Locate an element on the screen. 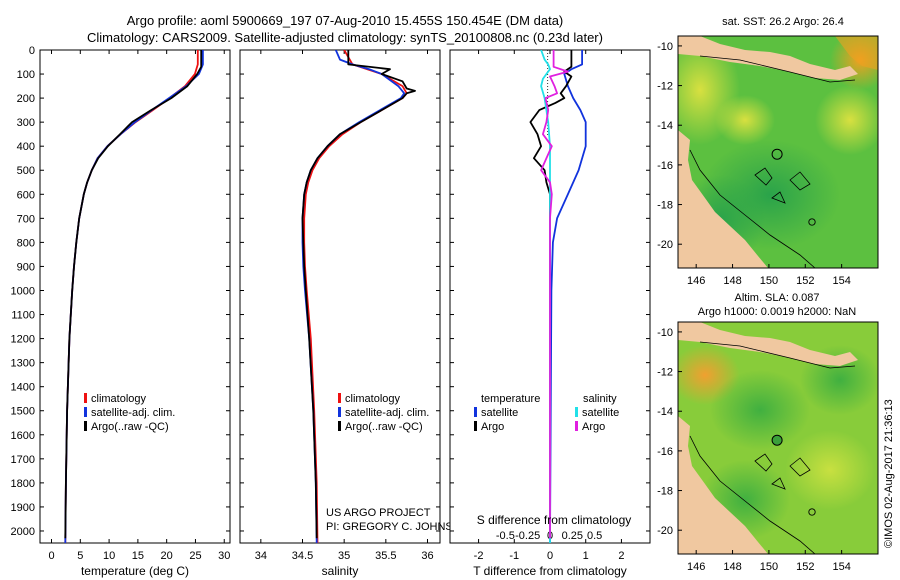 The height and width of the screenshot is (580, 900). legend-swatch-climatology is located at coordinates (339, 398).